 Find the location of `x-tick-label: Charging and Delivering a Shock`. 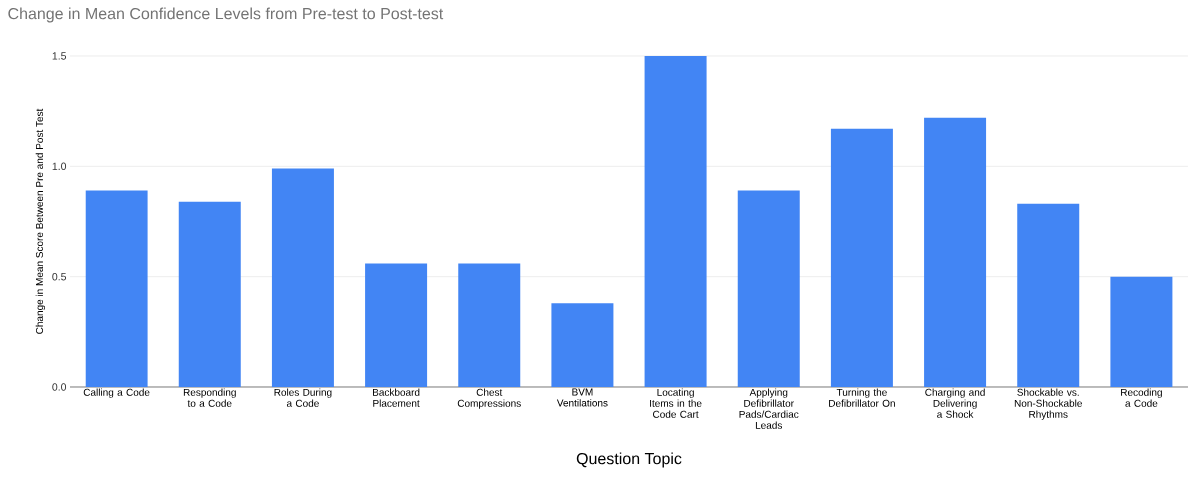

x-tick-label: Charging and Delivering a Shock is located at coordinates (955, 403).